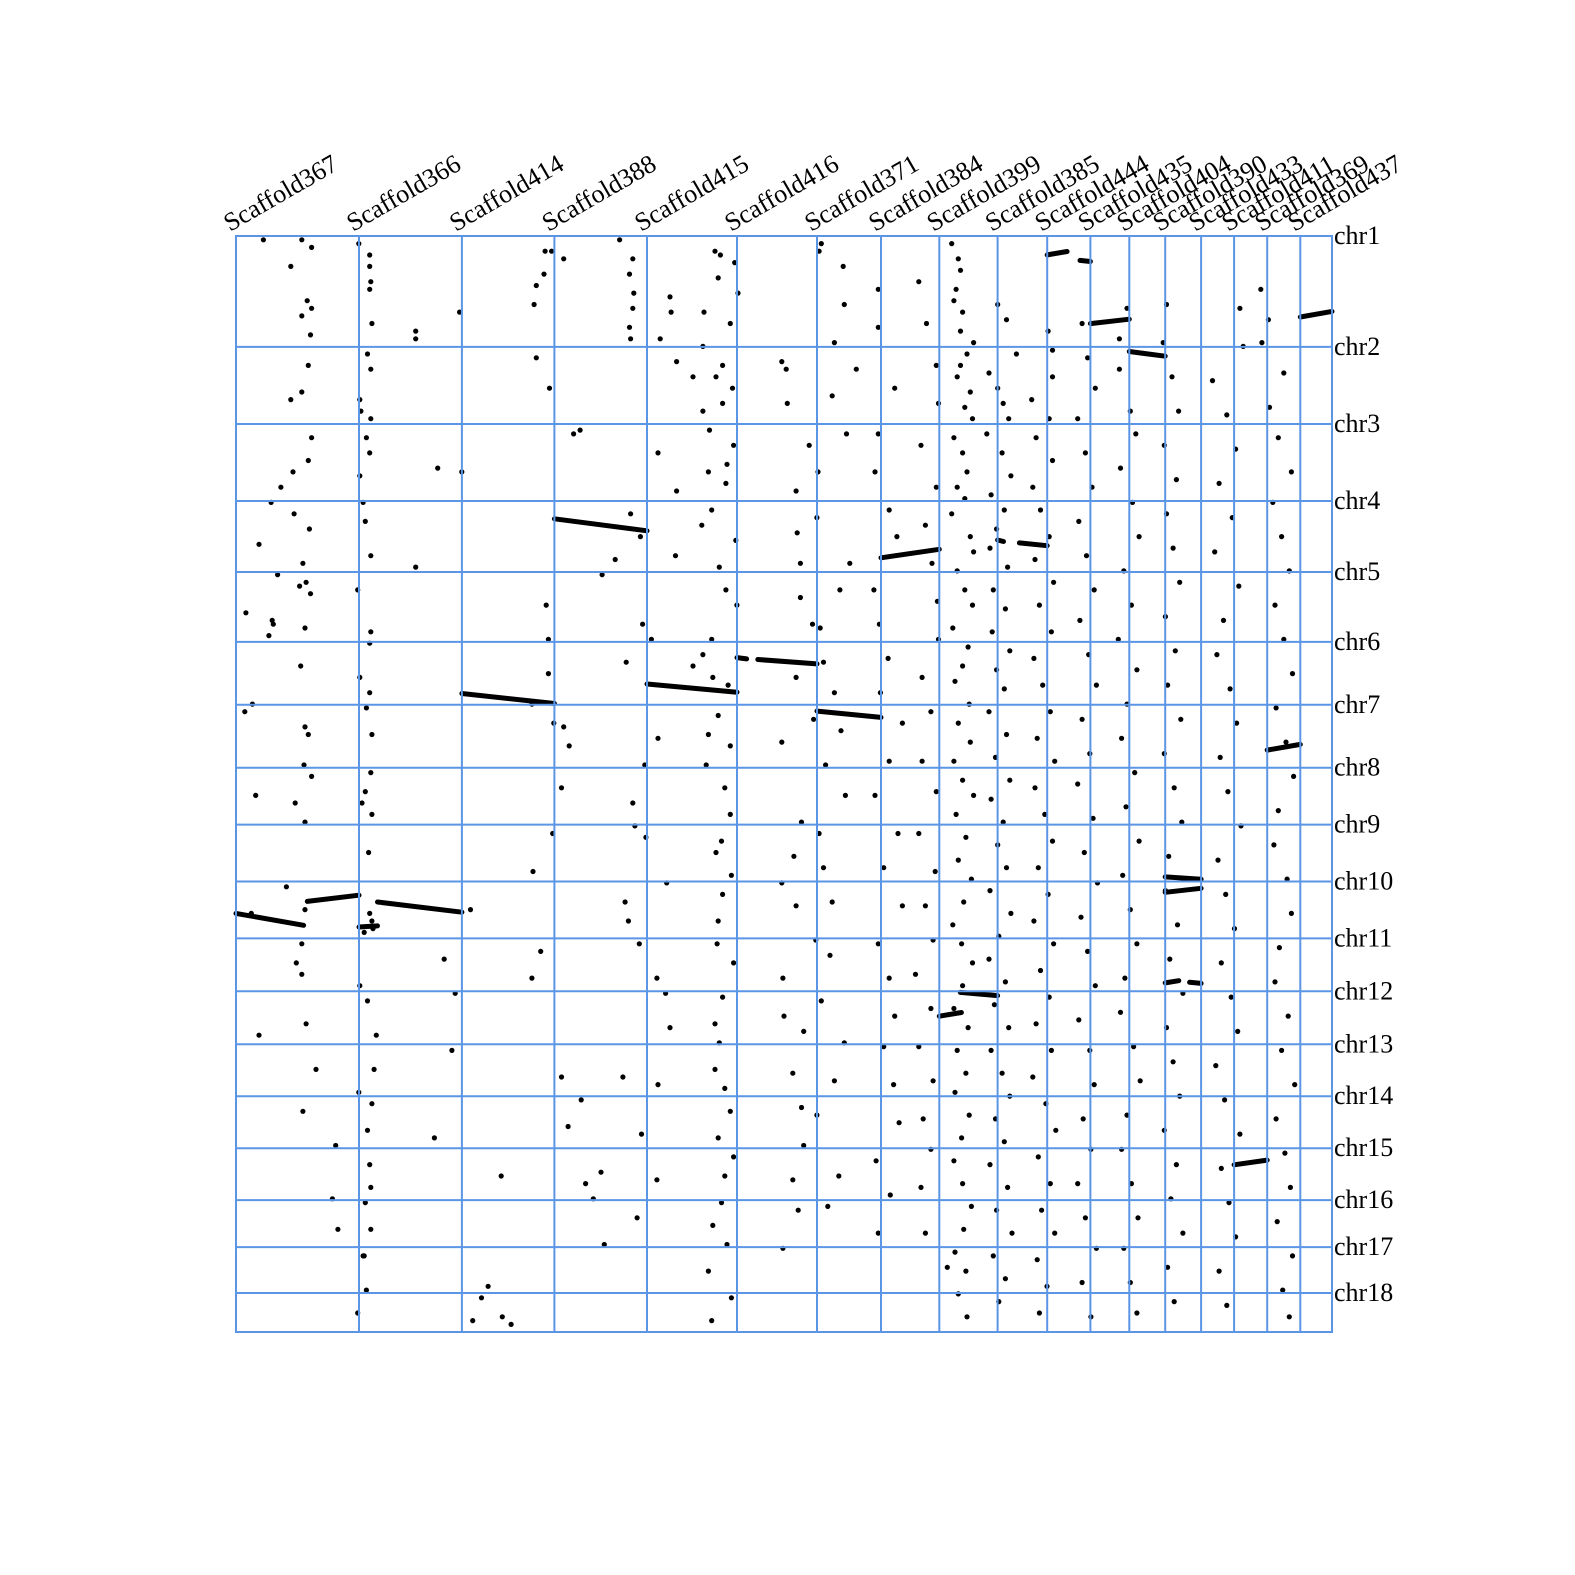  I want to click on alignment-segment-Scaffold366-chr10, so click(368, 926).